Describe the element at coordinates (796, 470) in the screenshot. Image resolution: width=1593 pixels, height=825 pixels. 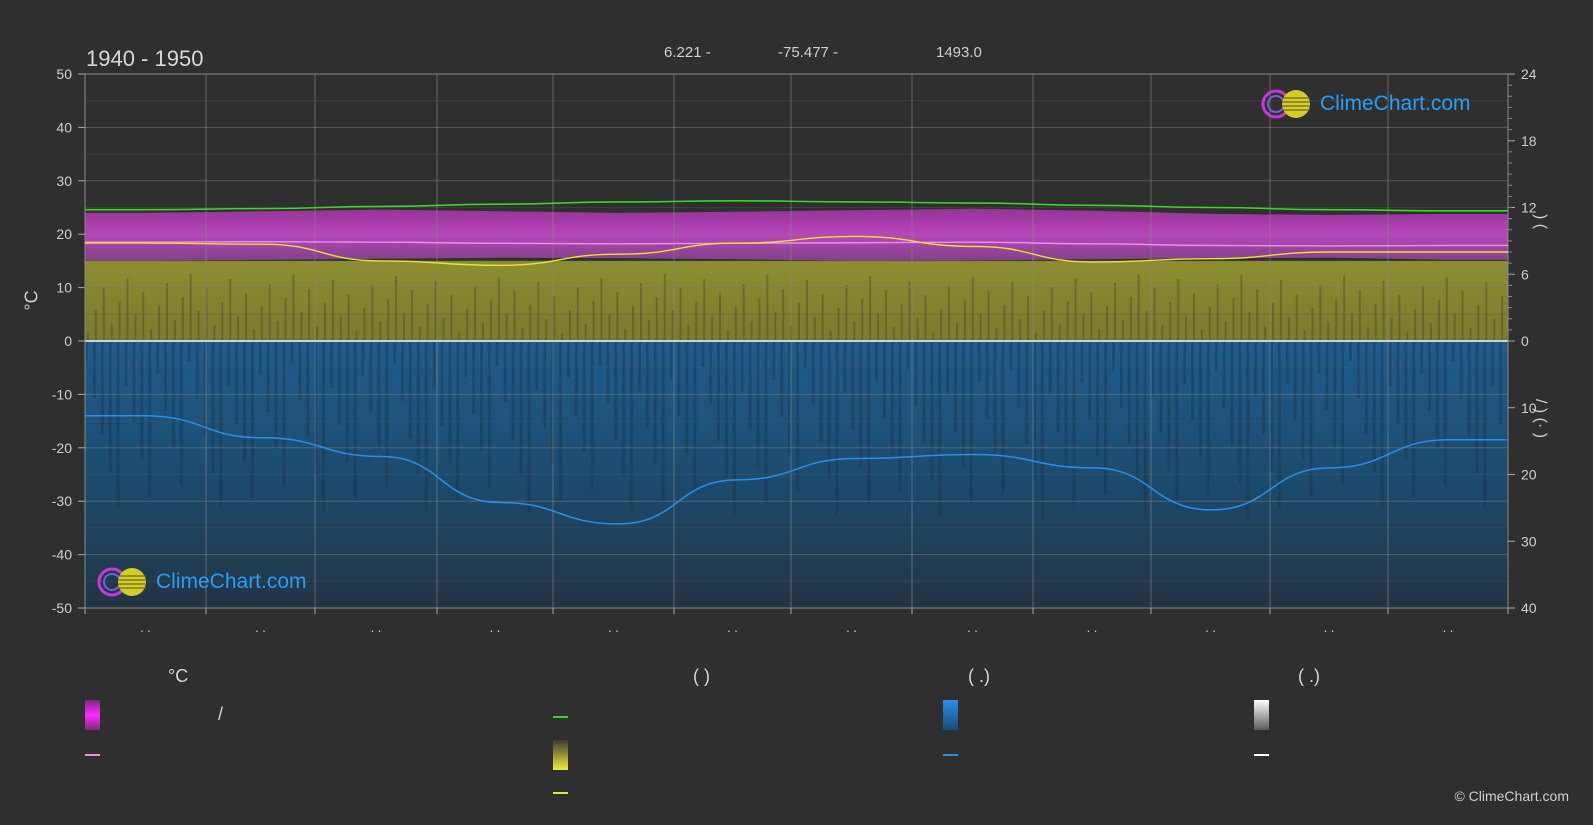
I see `precip-line` at that location.